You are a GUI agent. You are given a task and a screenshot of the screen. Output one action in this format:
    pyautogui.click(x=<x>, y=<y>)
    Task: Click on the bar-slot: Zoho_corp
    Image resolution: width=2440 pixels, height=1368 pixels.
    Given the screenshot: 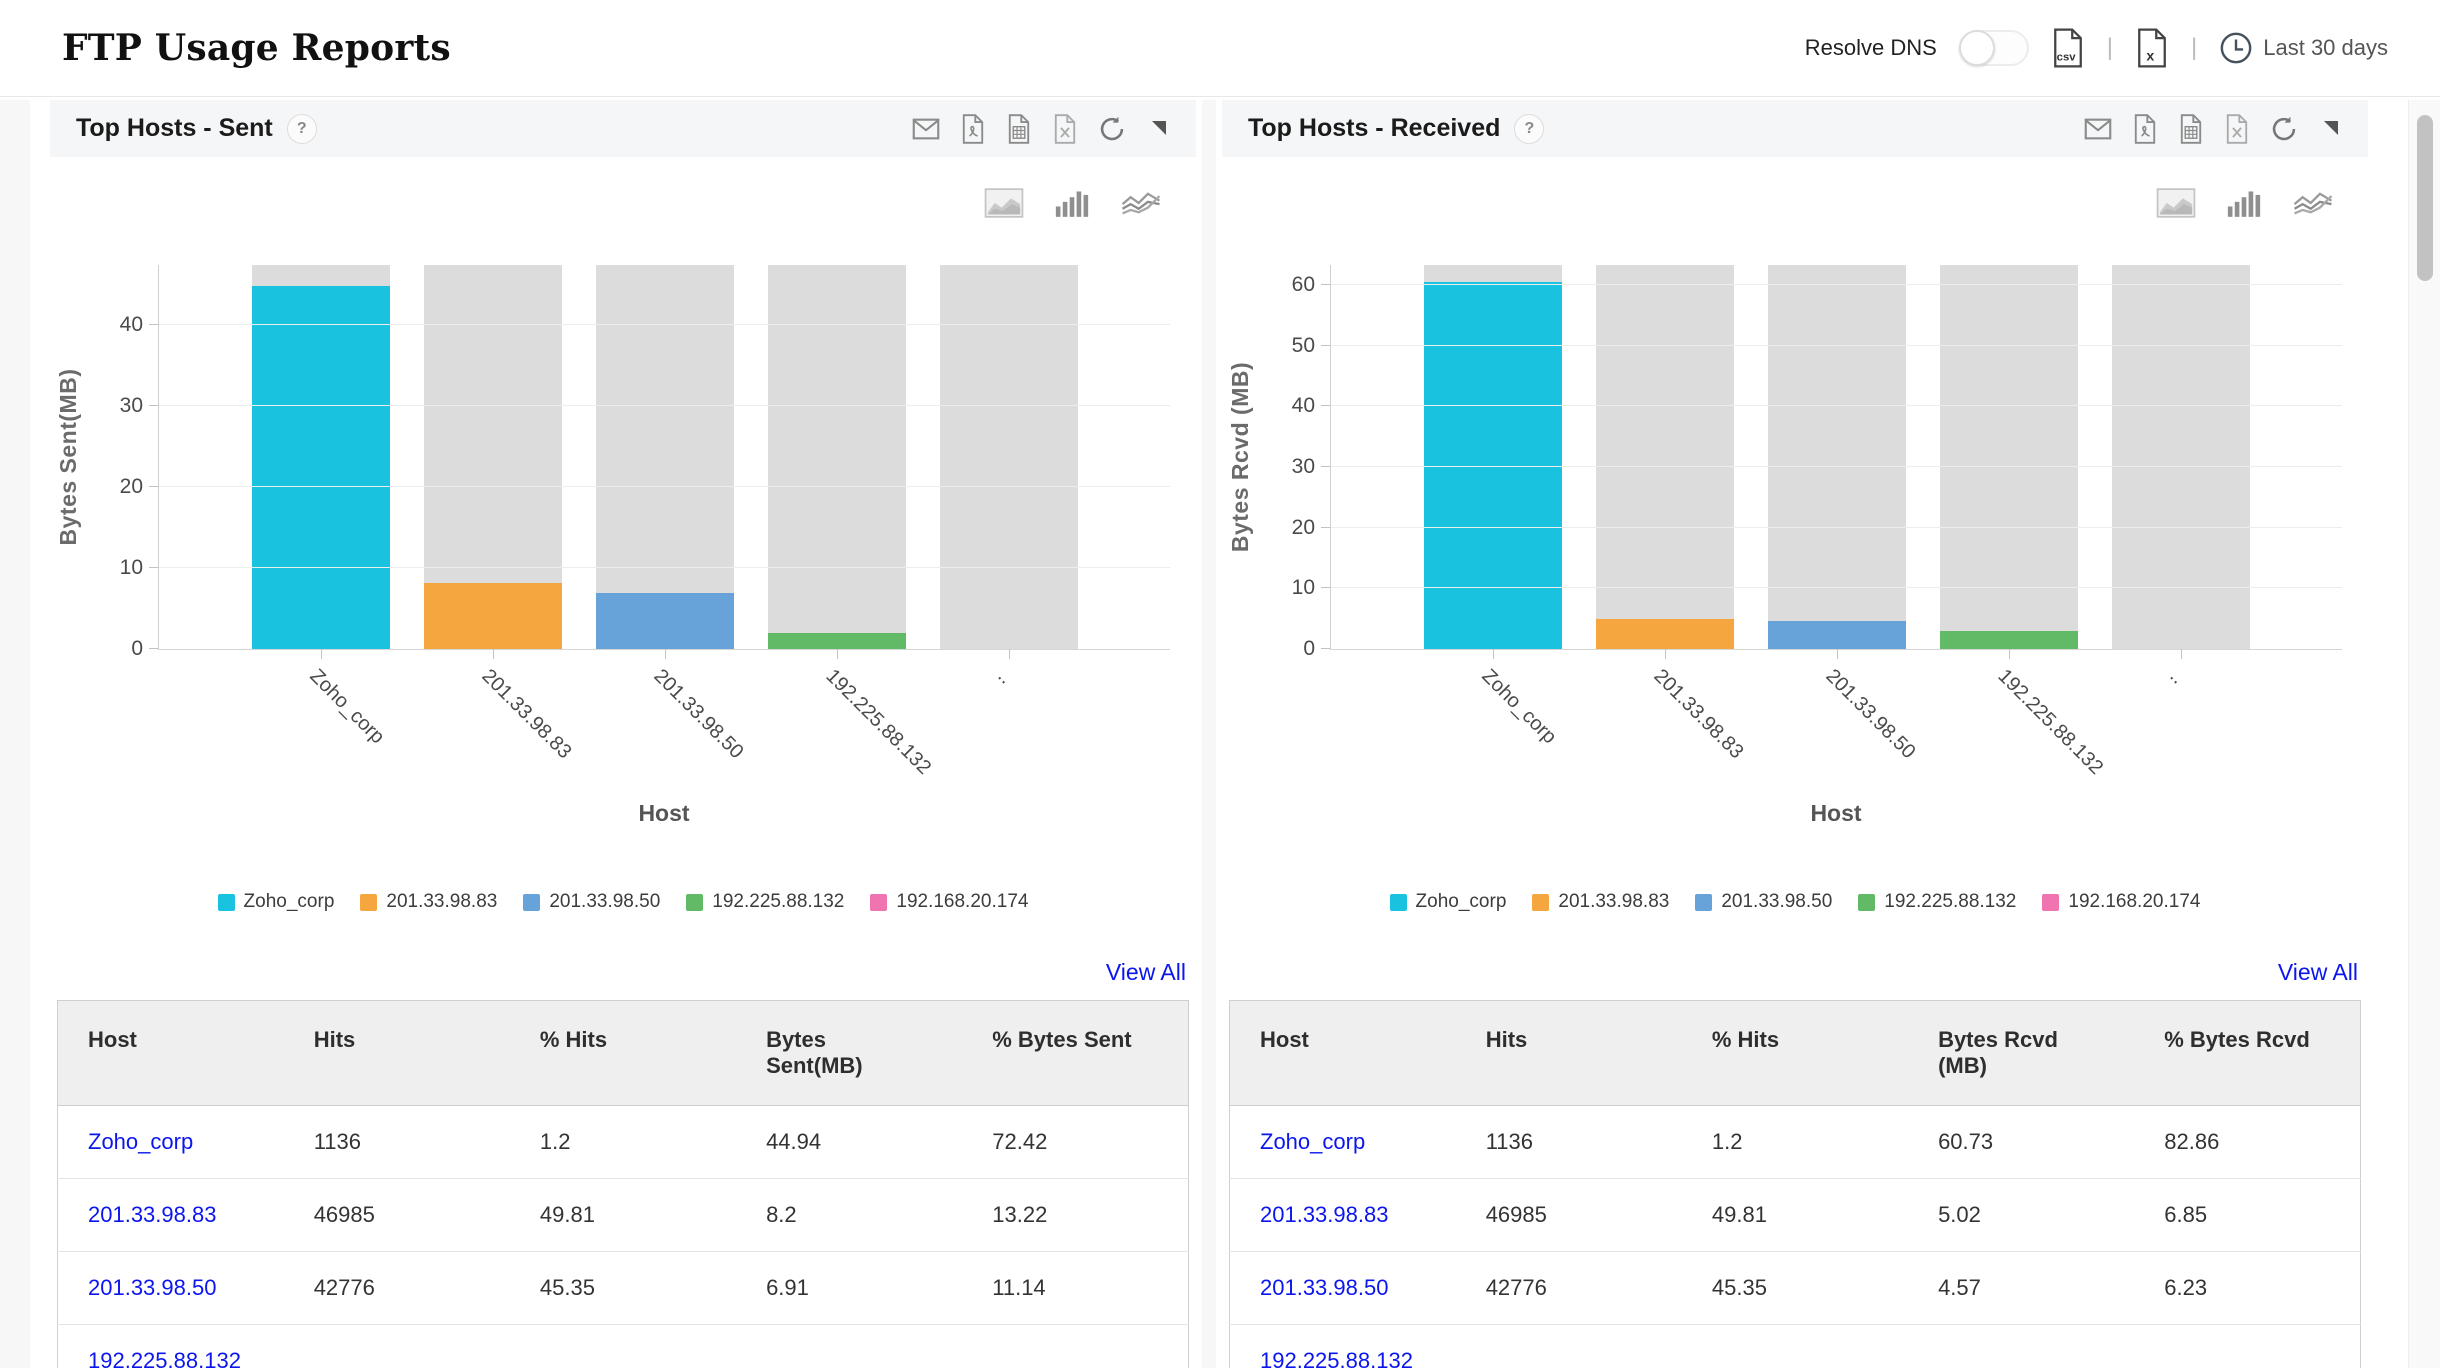 What is the action you would take?
    pyautogui.click(x=320, y=506)
    